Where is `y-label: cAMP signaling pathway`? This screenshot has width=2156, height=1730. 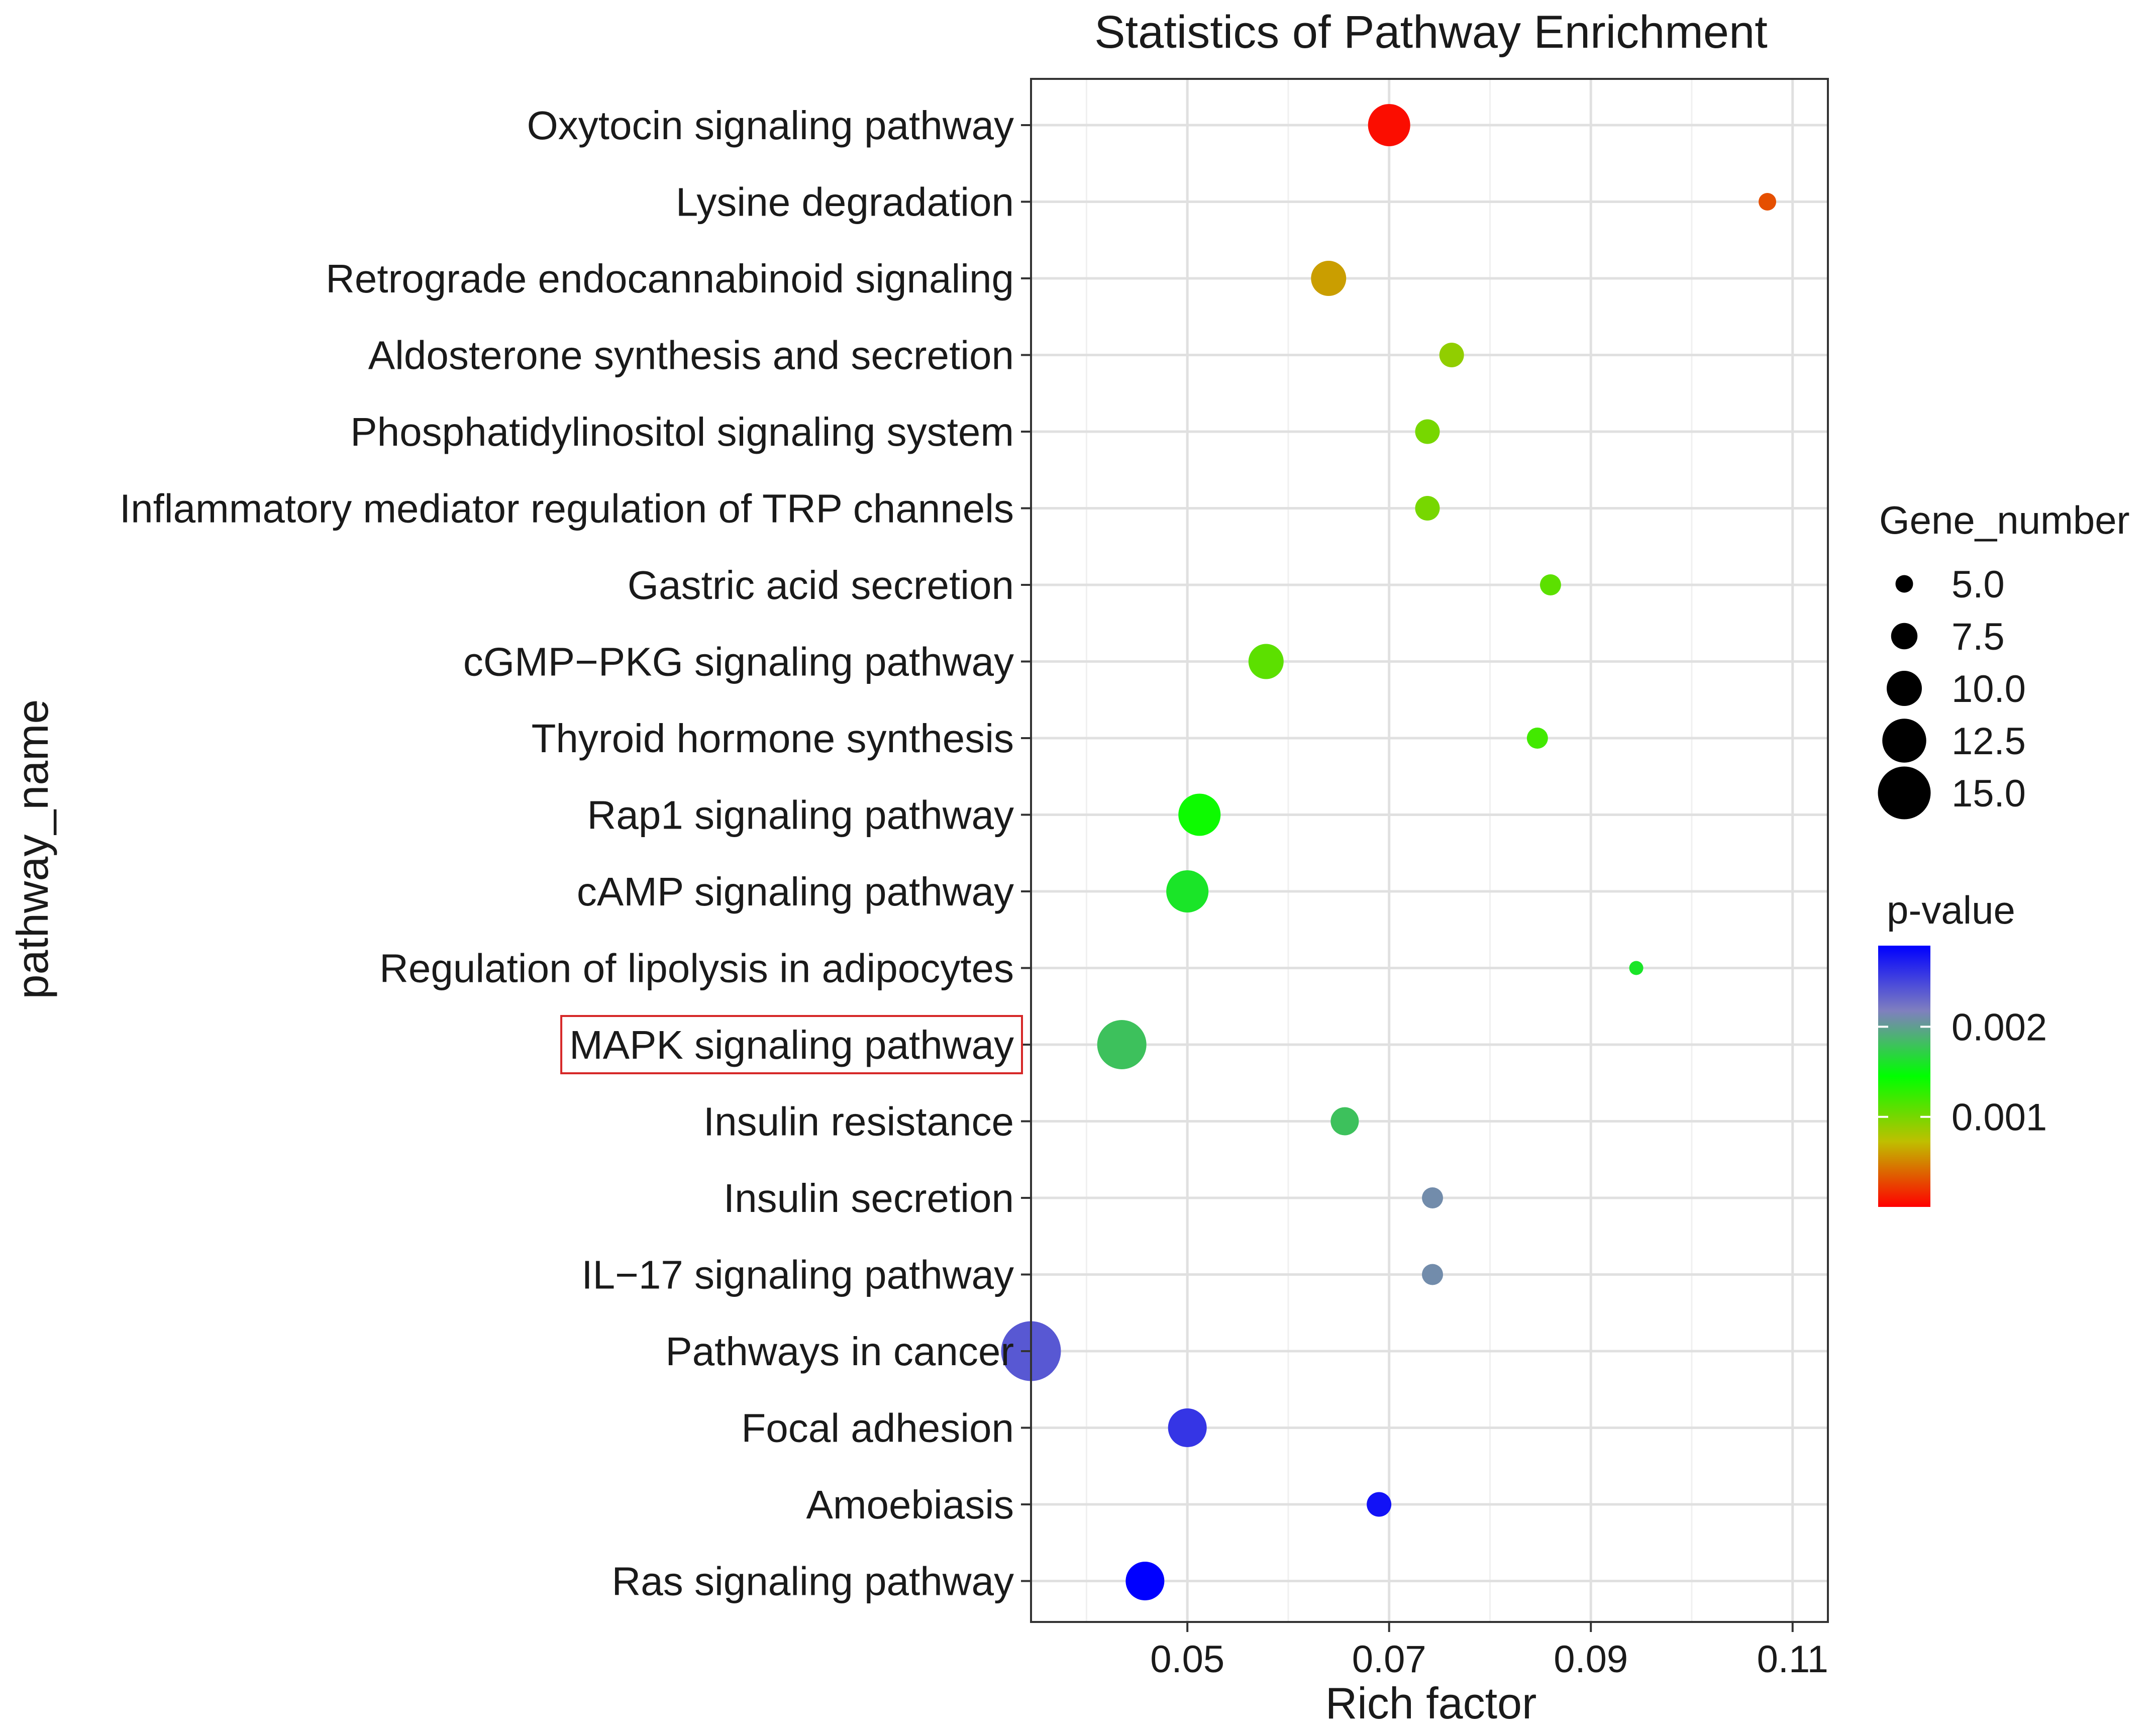
y-label: cAMP signaling pathway is located at coordinates (795, 891).